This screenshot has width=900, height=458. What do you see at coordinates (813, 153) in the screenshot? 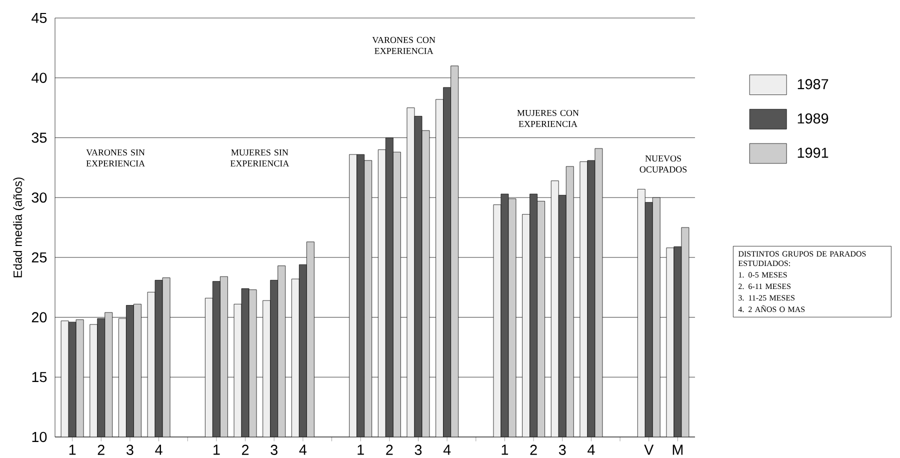
I see `legend-label: 1991` at bounding box center [813, 153].